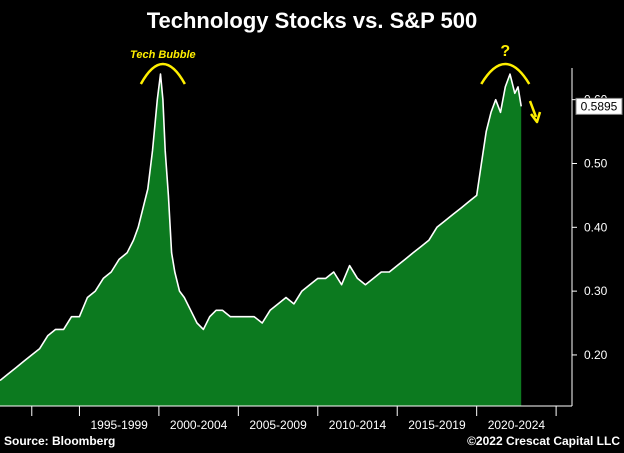 This screenshot has height=453, width=624. What do you see at coordinates (505, 51) in the screenshot?
I see `question-label: ?` at bounding box center [505, 51].